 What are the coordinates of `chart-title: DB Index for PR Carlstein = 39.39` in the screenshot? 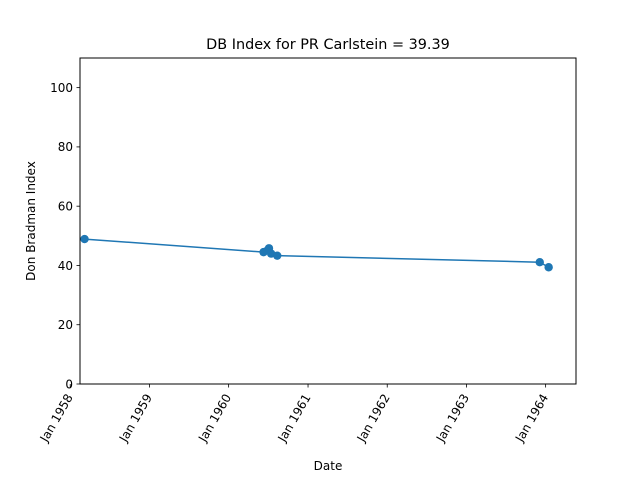 It's located at (328, 45).